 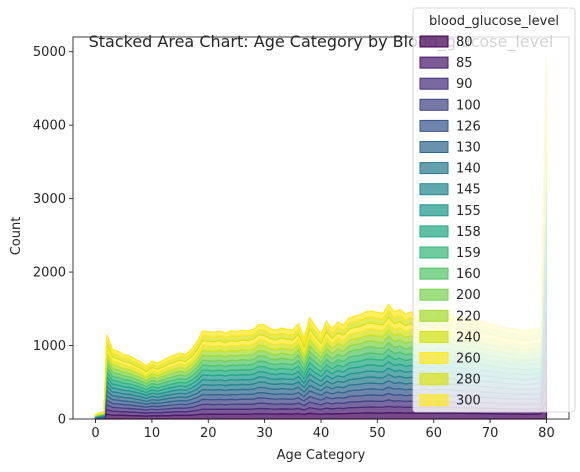 I want to click on legend-label-220: 220, so click(x=468, y=316).